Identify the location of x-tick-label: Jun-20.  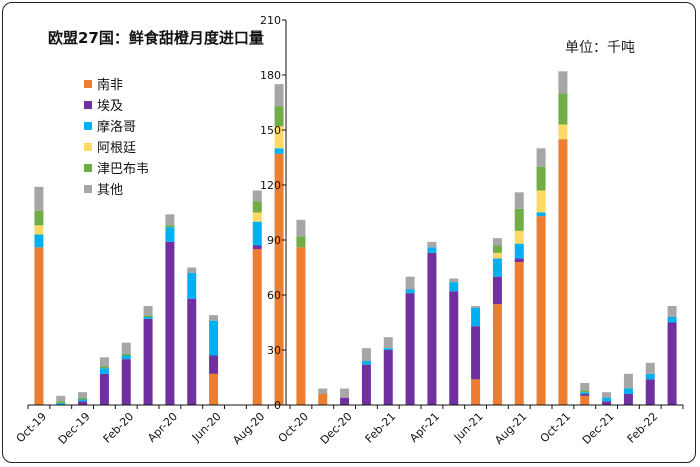
(206, 427).